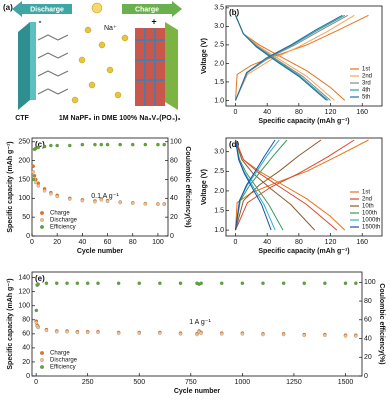  Describe the element at coordinates (24, 277) in the screenshot. I see `y-tick-label: 140` at that location.